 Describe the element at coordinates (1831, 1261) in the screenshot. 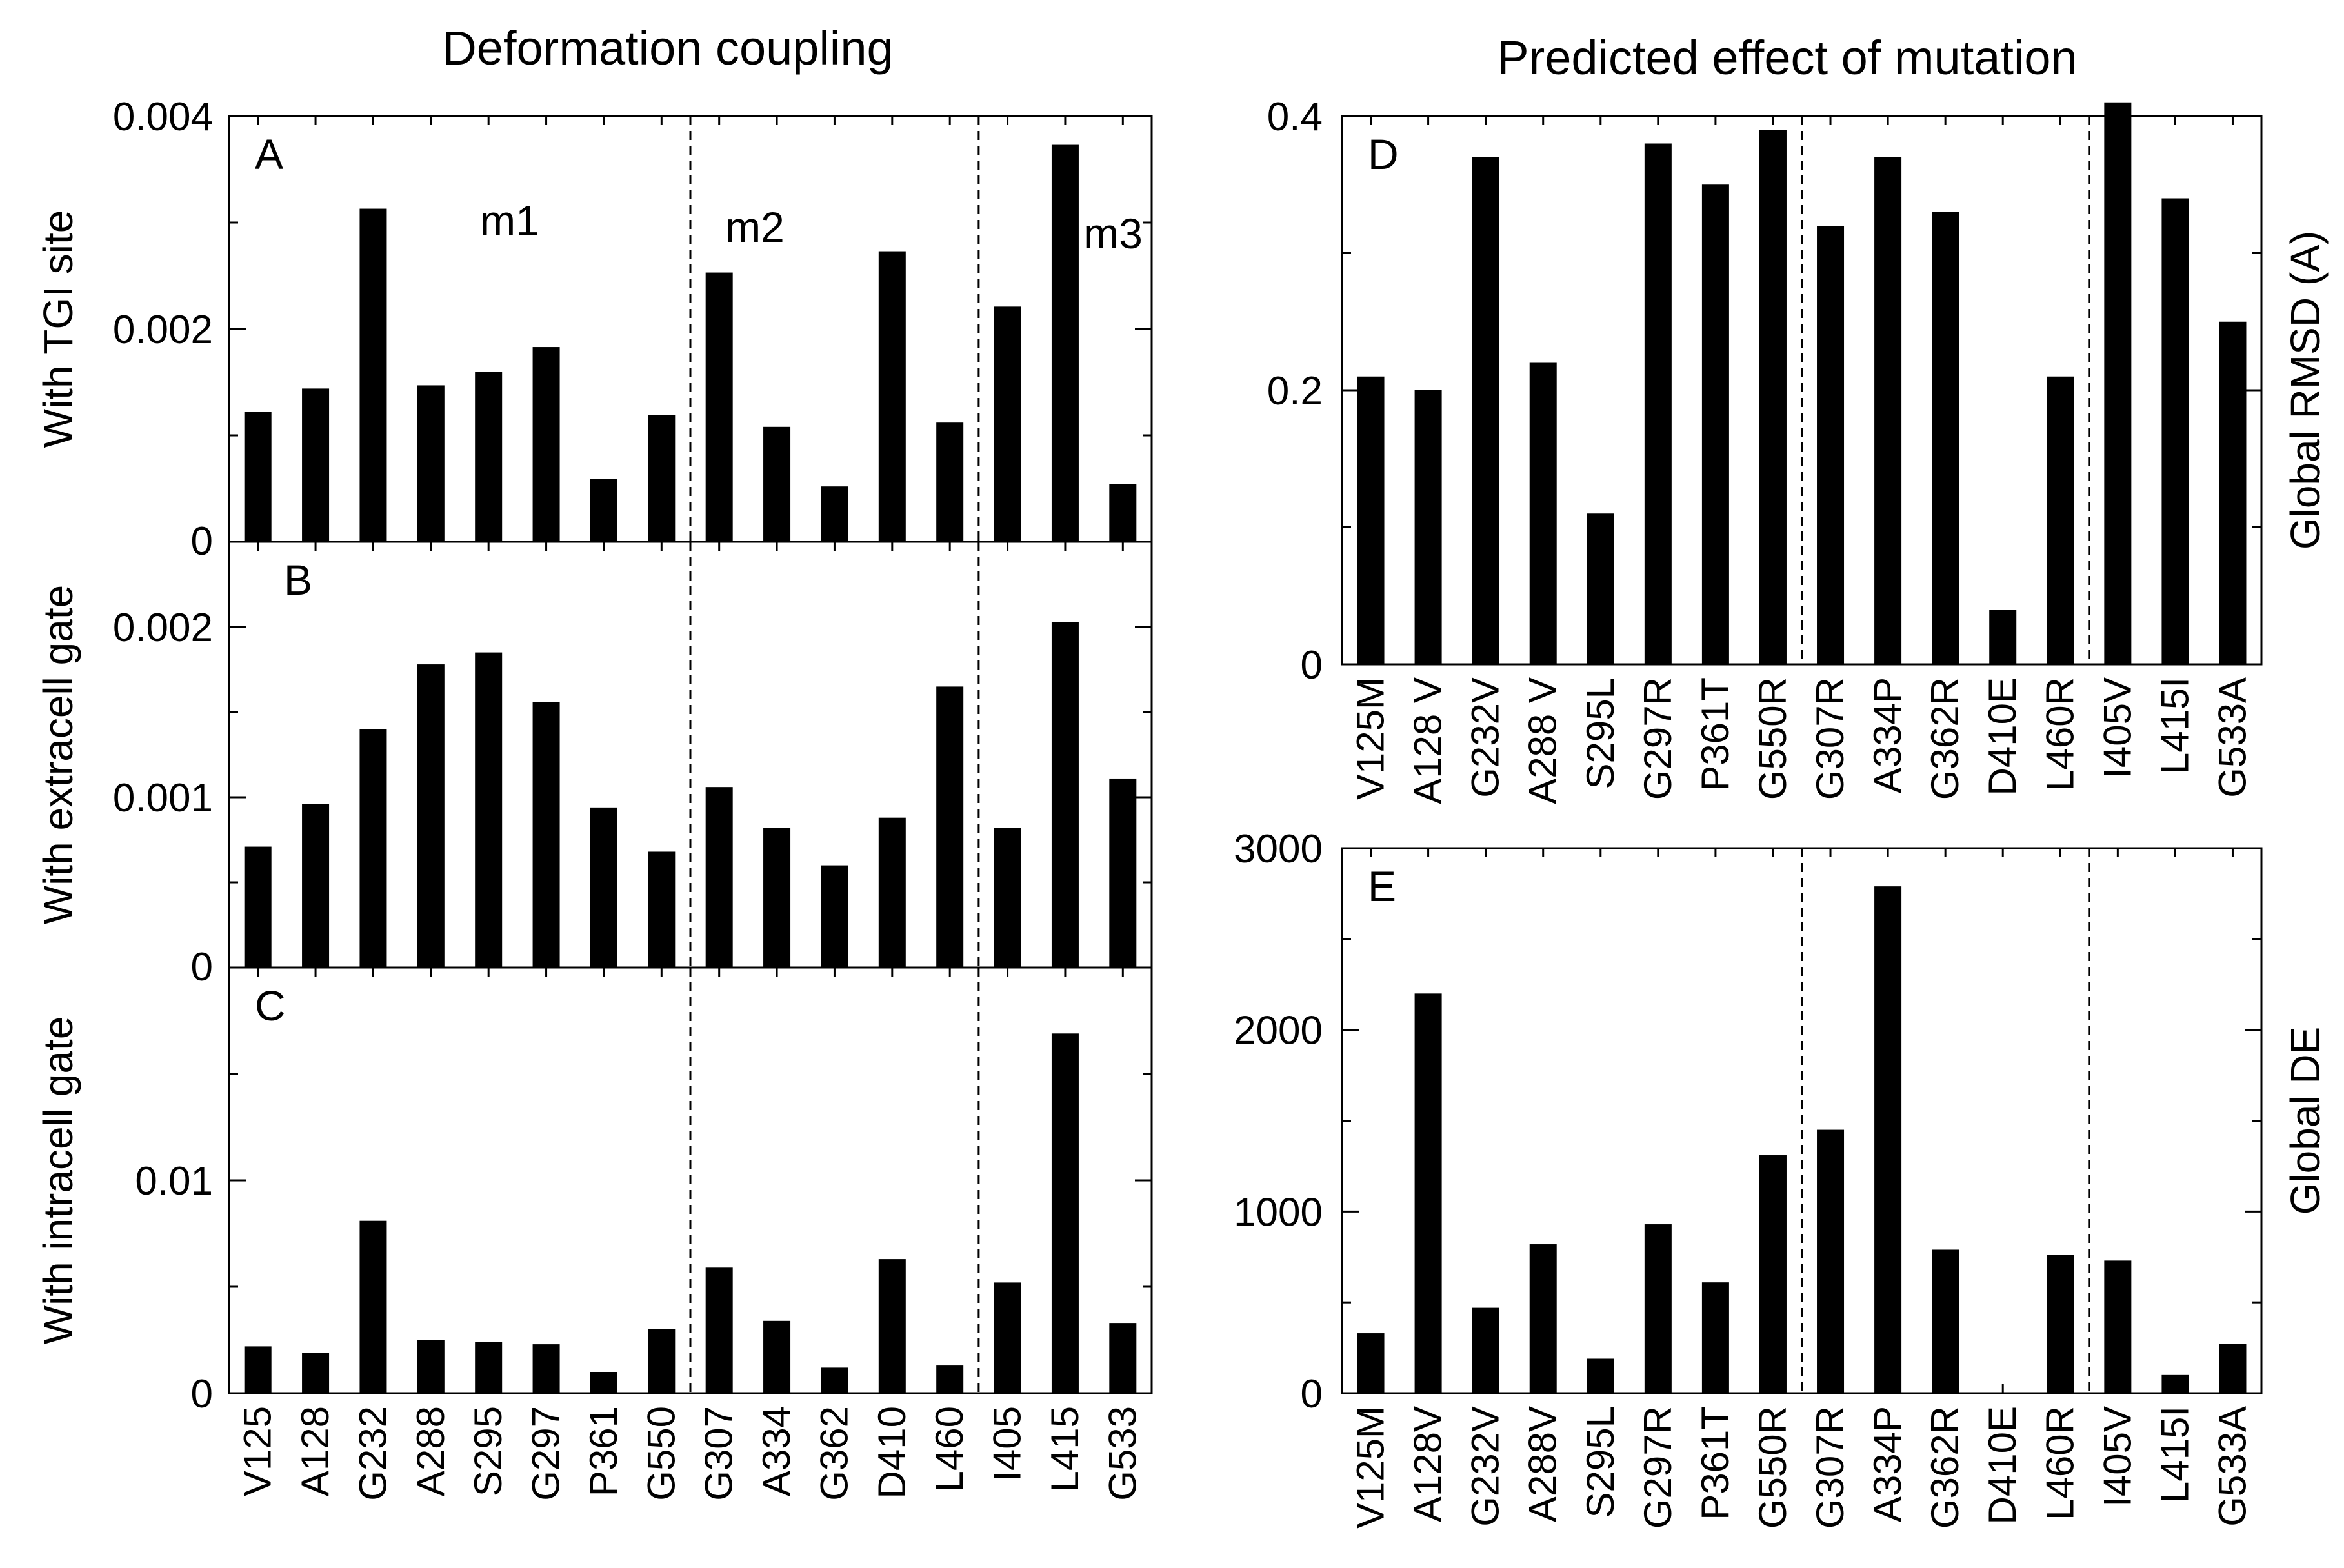

I see `panel-e-bar-G307R` at that location.